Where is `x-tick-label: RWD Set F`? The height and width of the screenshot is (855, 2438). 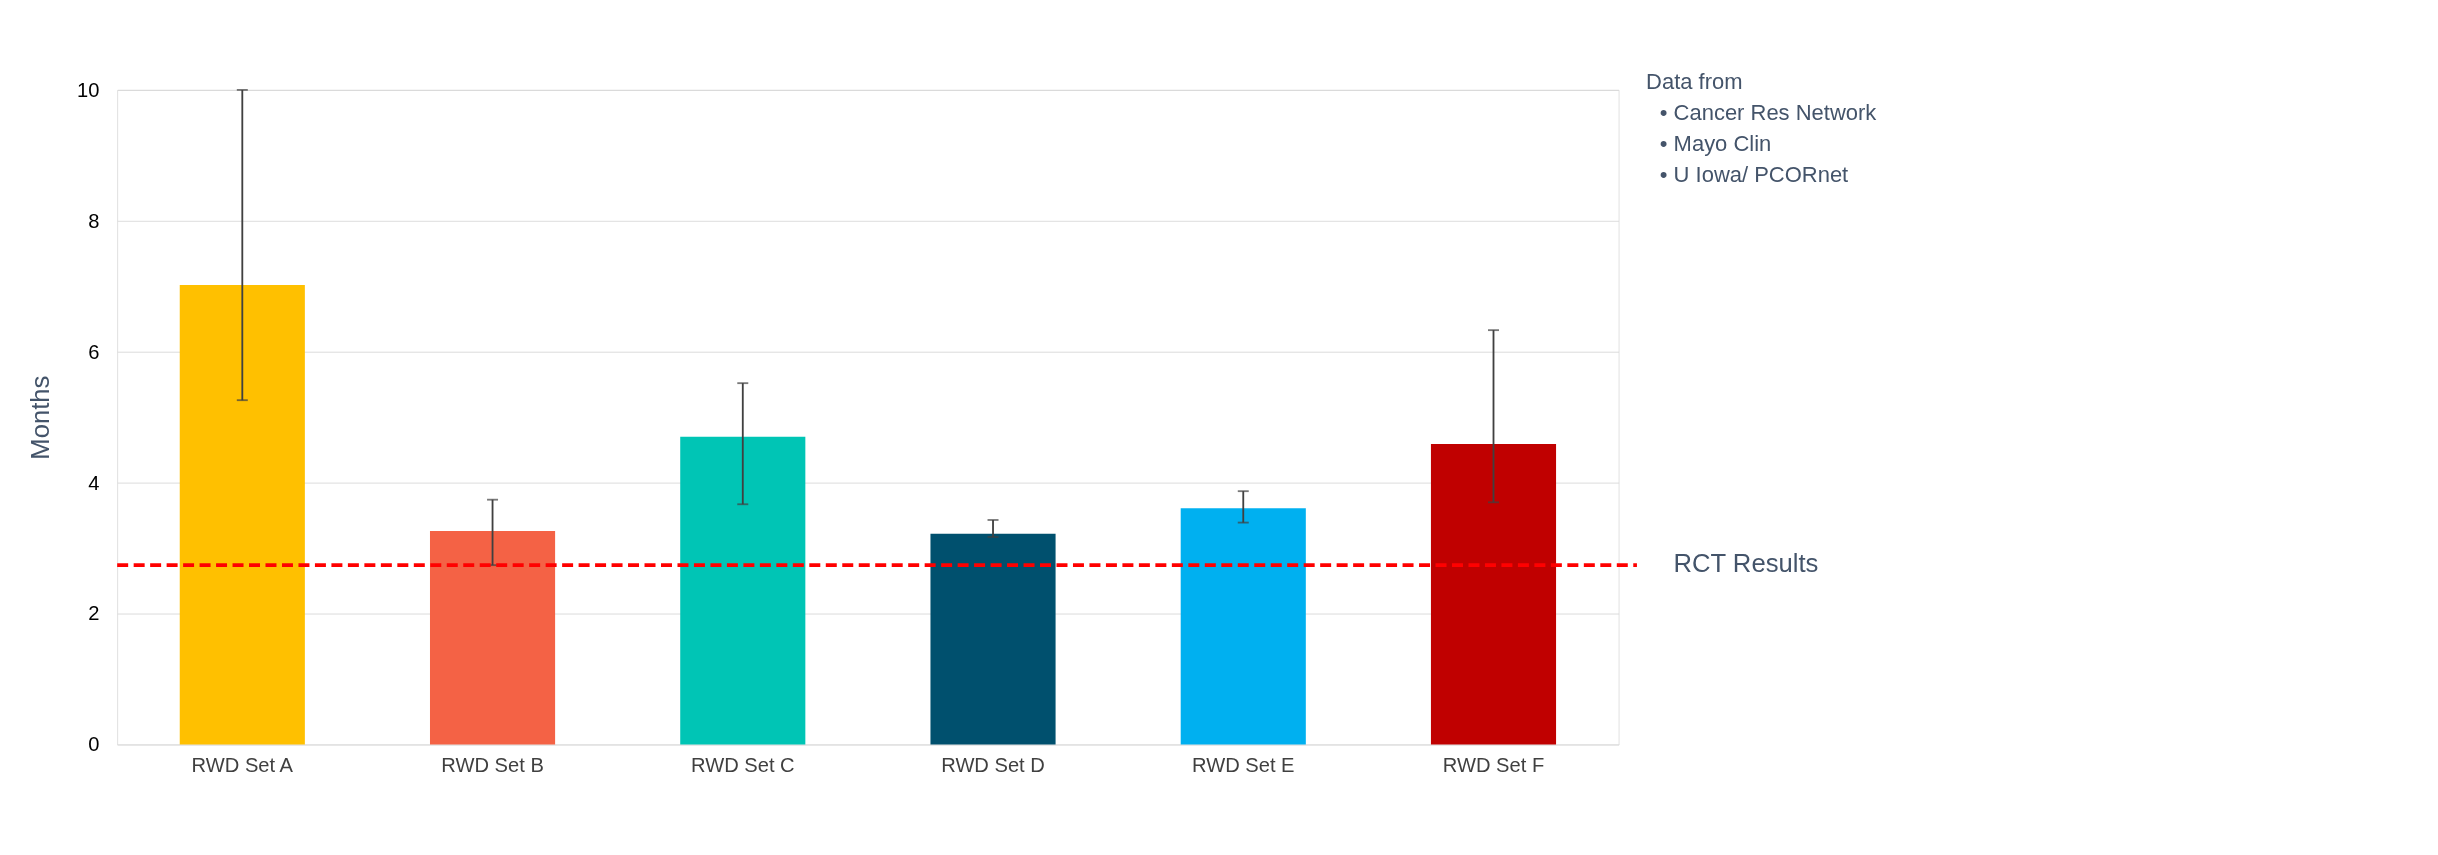
x-tick-label: RWD Set F is located at coordinates (1493, 764).